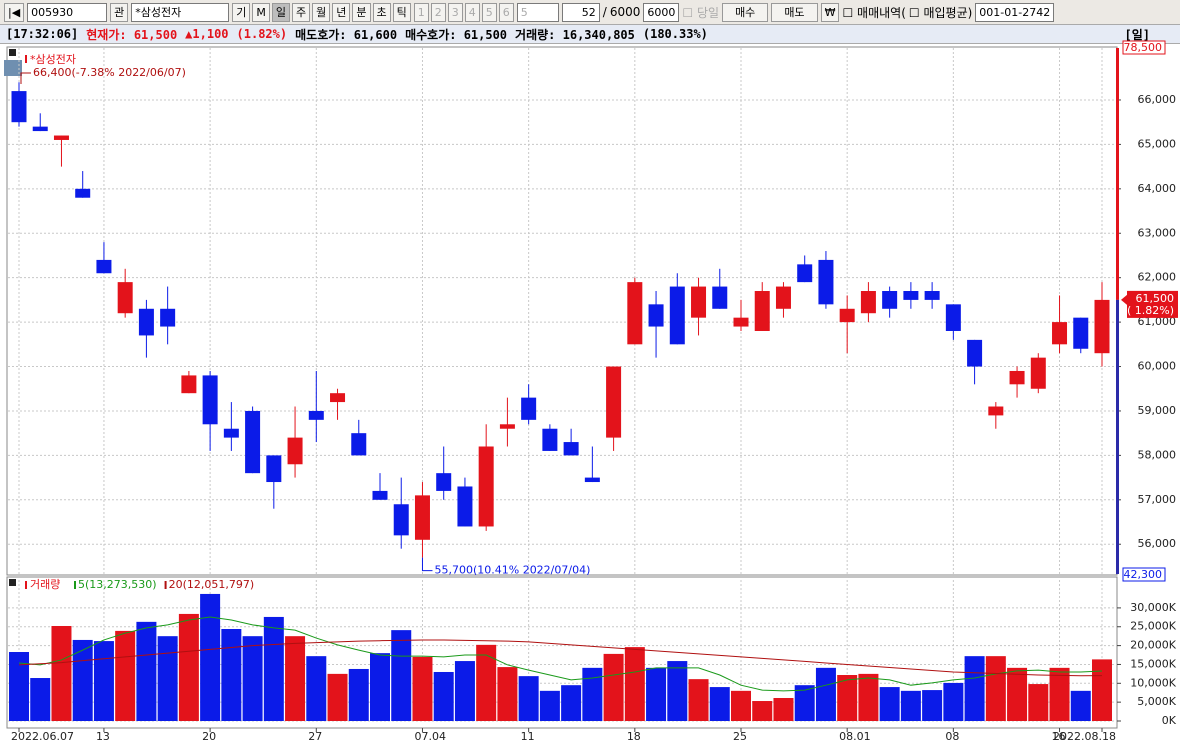 Image resolution: width=1180 pixels, height=745 pixels. I want to click on history-label: 매매내역(, so click(881, 12).